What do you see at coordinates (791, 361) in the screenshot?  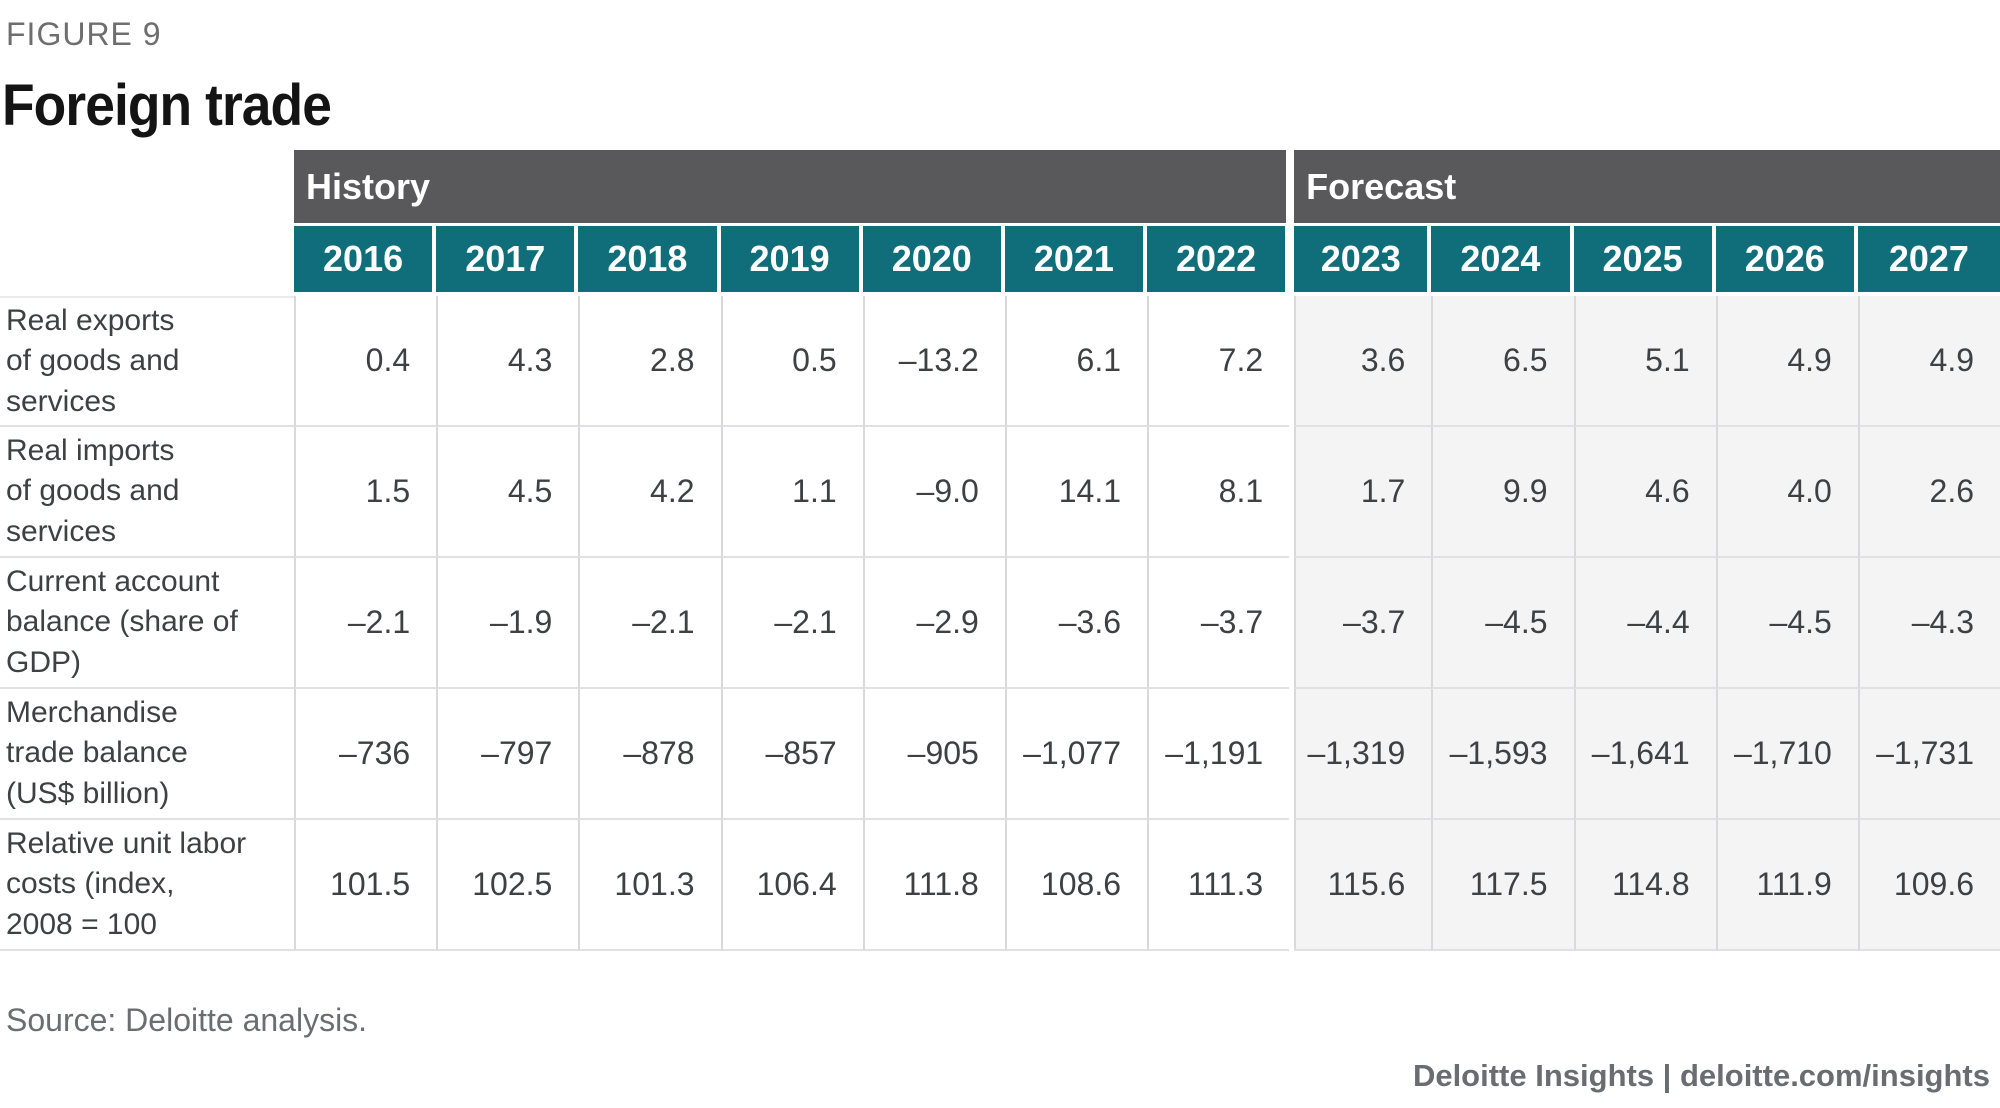 I see `table-cell-2019: 0.5` at bounding box center [791, 361].